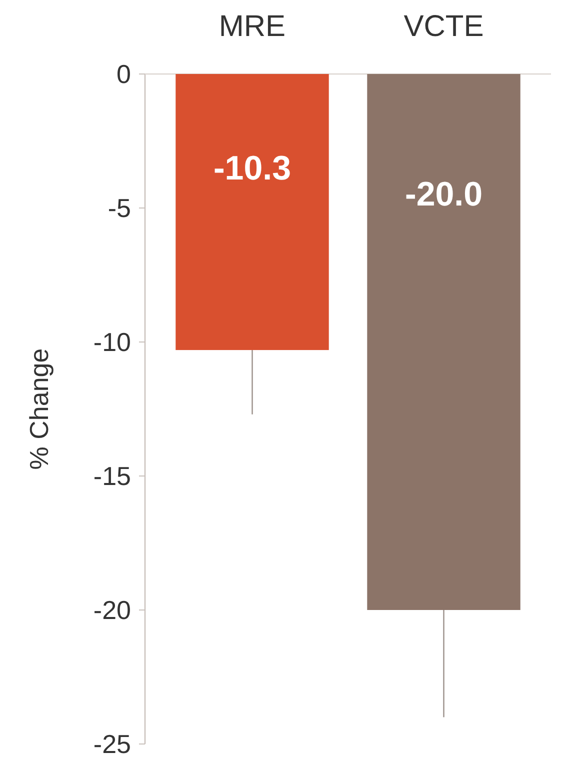 The height and width of the screenshot is (758, 561). I want to click on x-tick-label: MRE, so click(252, 26).